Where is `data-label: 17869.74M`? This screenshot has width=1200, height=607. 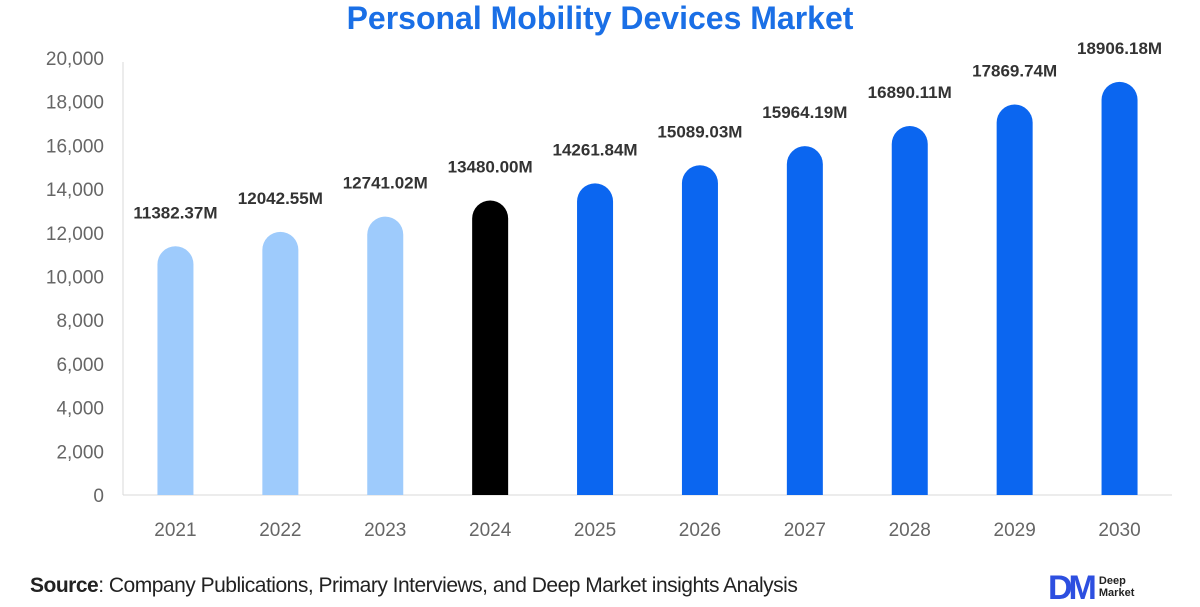
data-label: 17869.74M is located at coordinates (1014, 71).